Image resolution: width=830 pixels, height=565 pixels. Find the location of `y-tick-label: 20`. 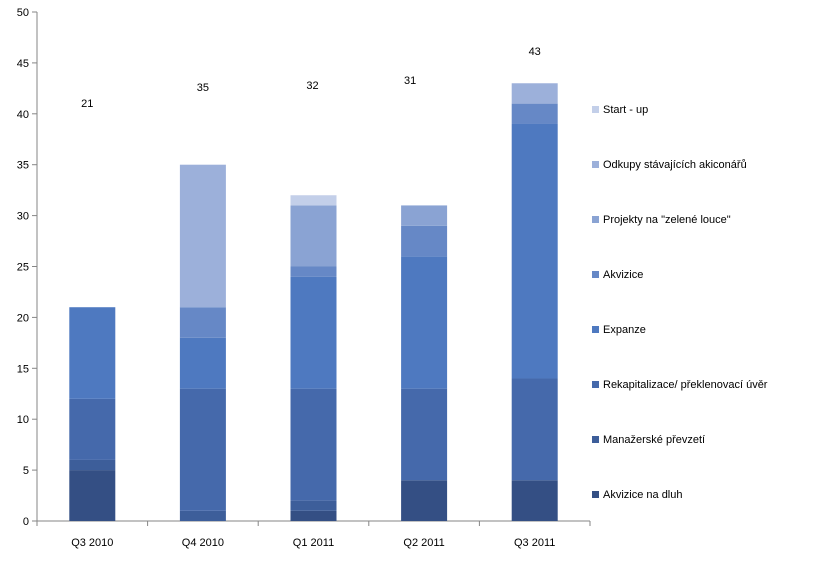

y-tick-label: 20 is located at coordinates (23, 318).